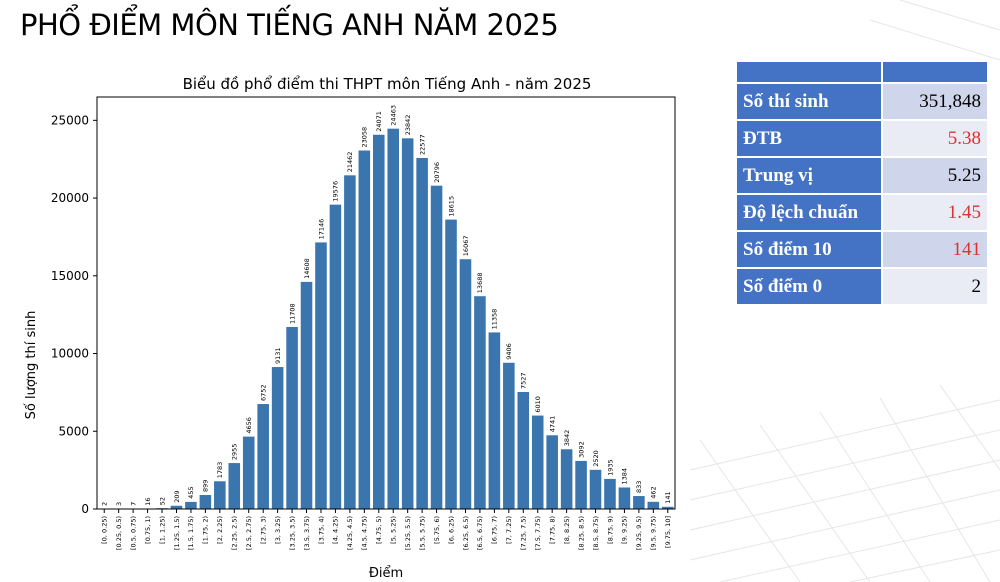 The width and height of the screenshot is (1000, 582). I want to click on bar-value-label: 2520, so click(596, 458).